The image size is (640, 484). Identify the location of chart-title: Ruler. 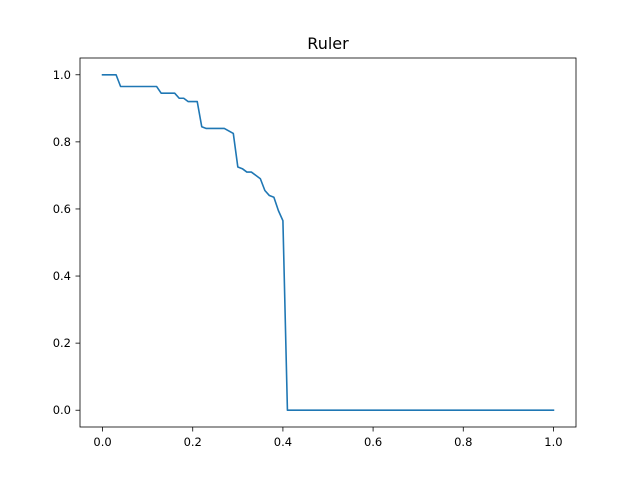
(328, 43).